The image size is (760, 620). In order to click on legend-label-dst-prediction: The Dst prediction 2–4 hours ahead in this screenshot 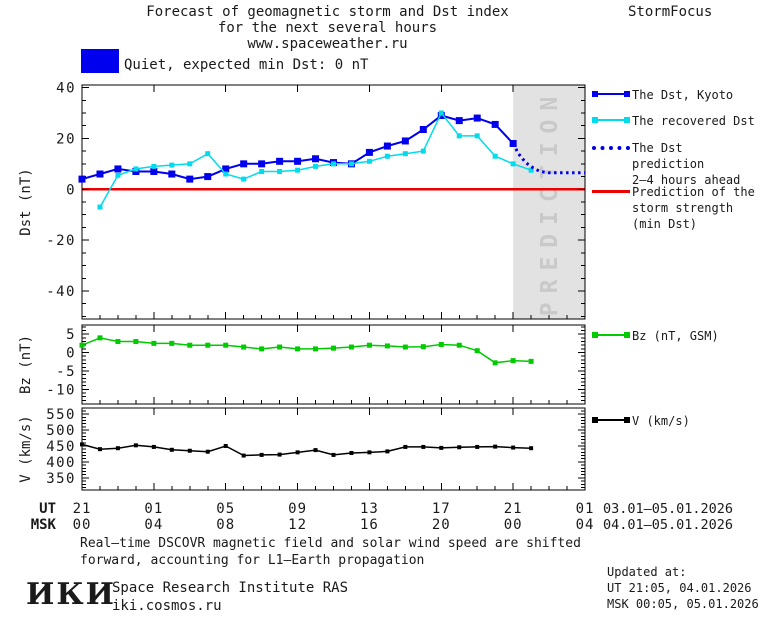, I will do `click(696, 164)`.